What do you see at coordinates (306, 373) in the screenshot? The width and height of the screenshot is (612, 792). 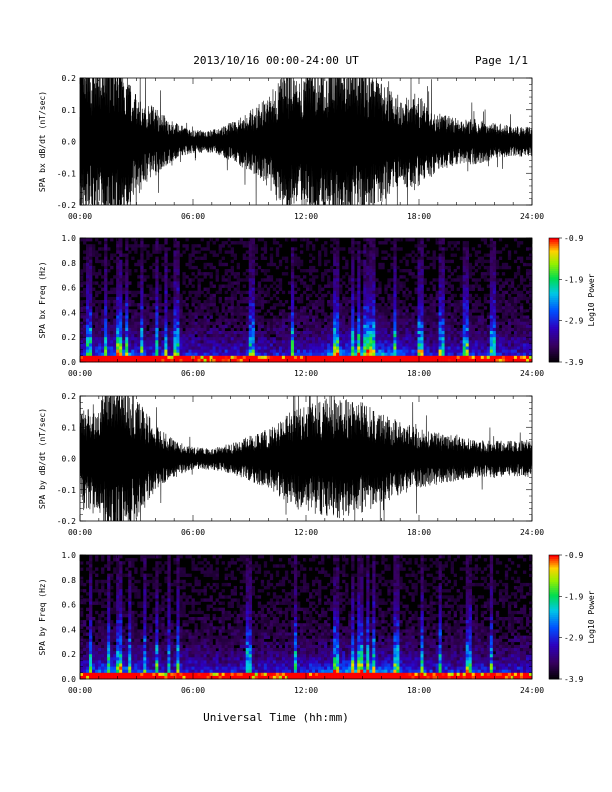 I see `x-tick-label: 12:00` at bounding box center [306, 373].